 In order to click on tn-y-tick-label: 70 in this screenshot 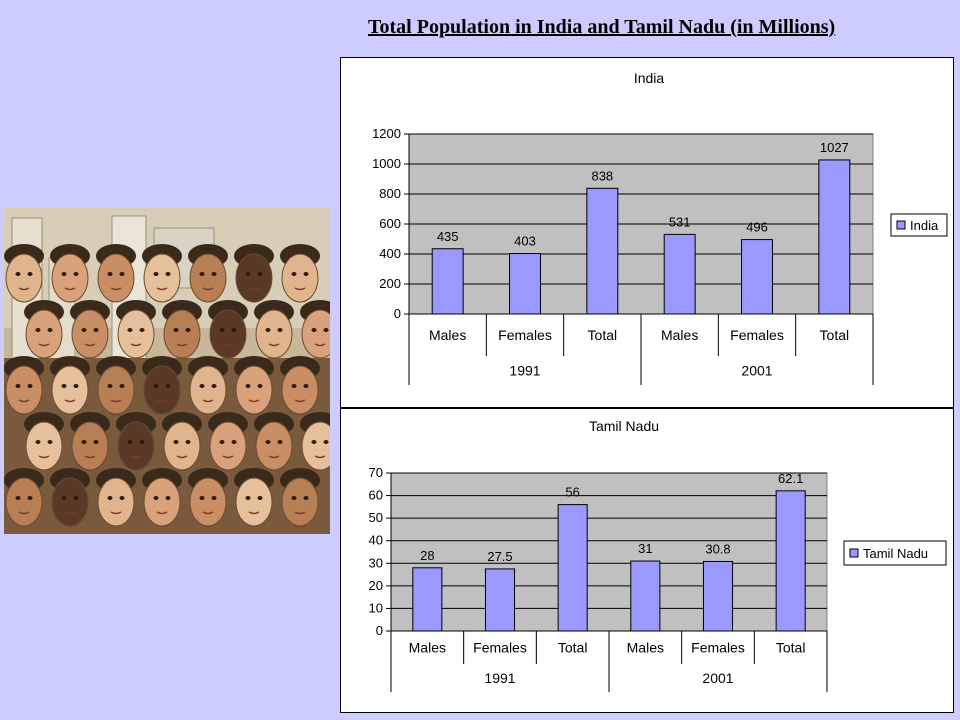, I will do `click(376, 472)`.